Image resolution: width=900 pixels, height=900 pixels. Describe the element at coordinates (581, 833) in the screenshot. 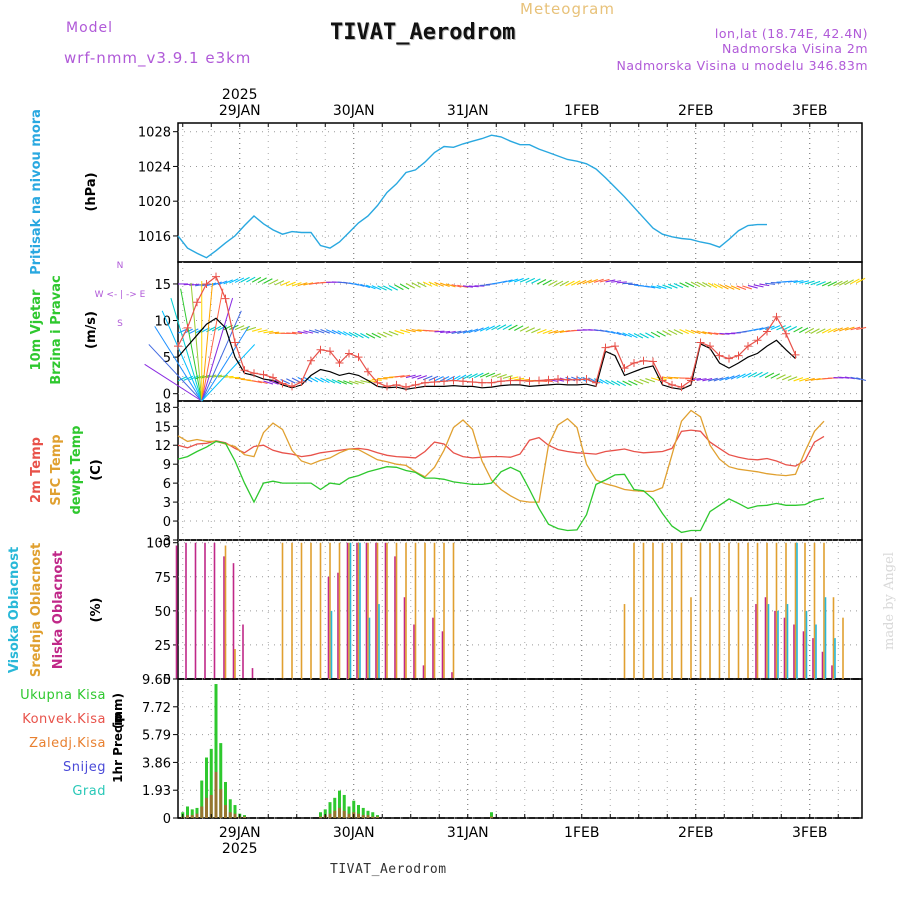

I see `date-label-bottom: 1FEB` at that location.